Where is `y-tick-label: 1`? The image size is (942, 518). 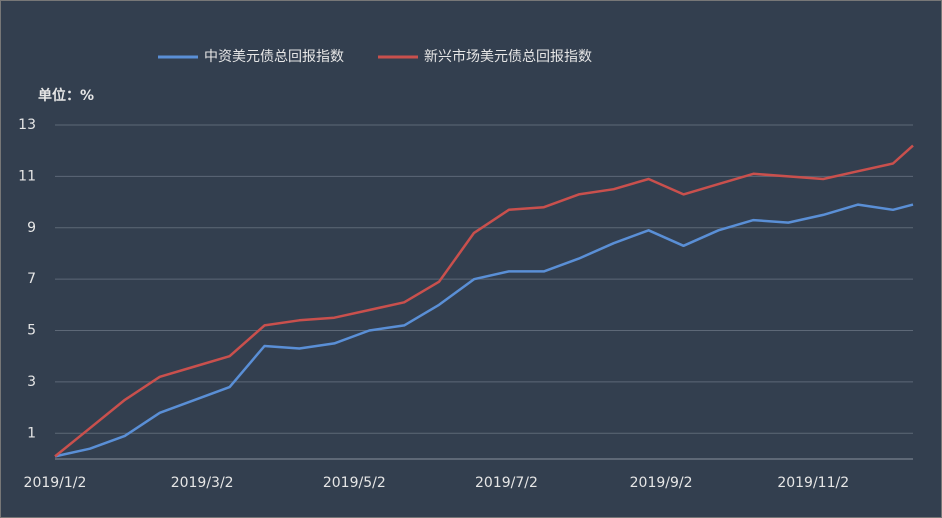
y-tick-label: 1 is located at coordinates (31, 433).